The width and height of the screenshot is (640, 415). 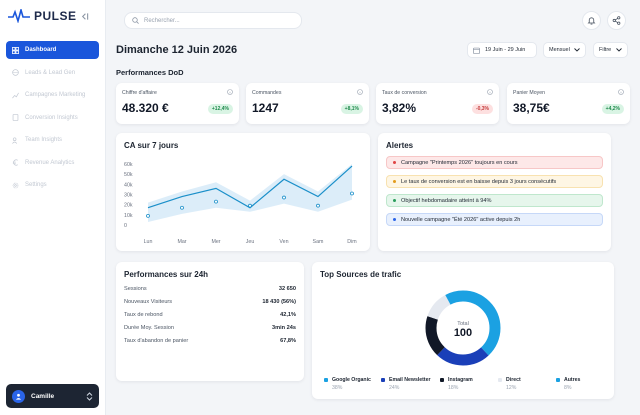 I want to click on alert-item: Objectif hebdomadaire atteint à 94%, so click(x=494, y=200).